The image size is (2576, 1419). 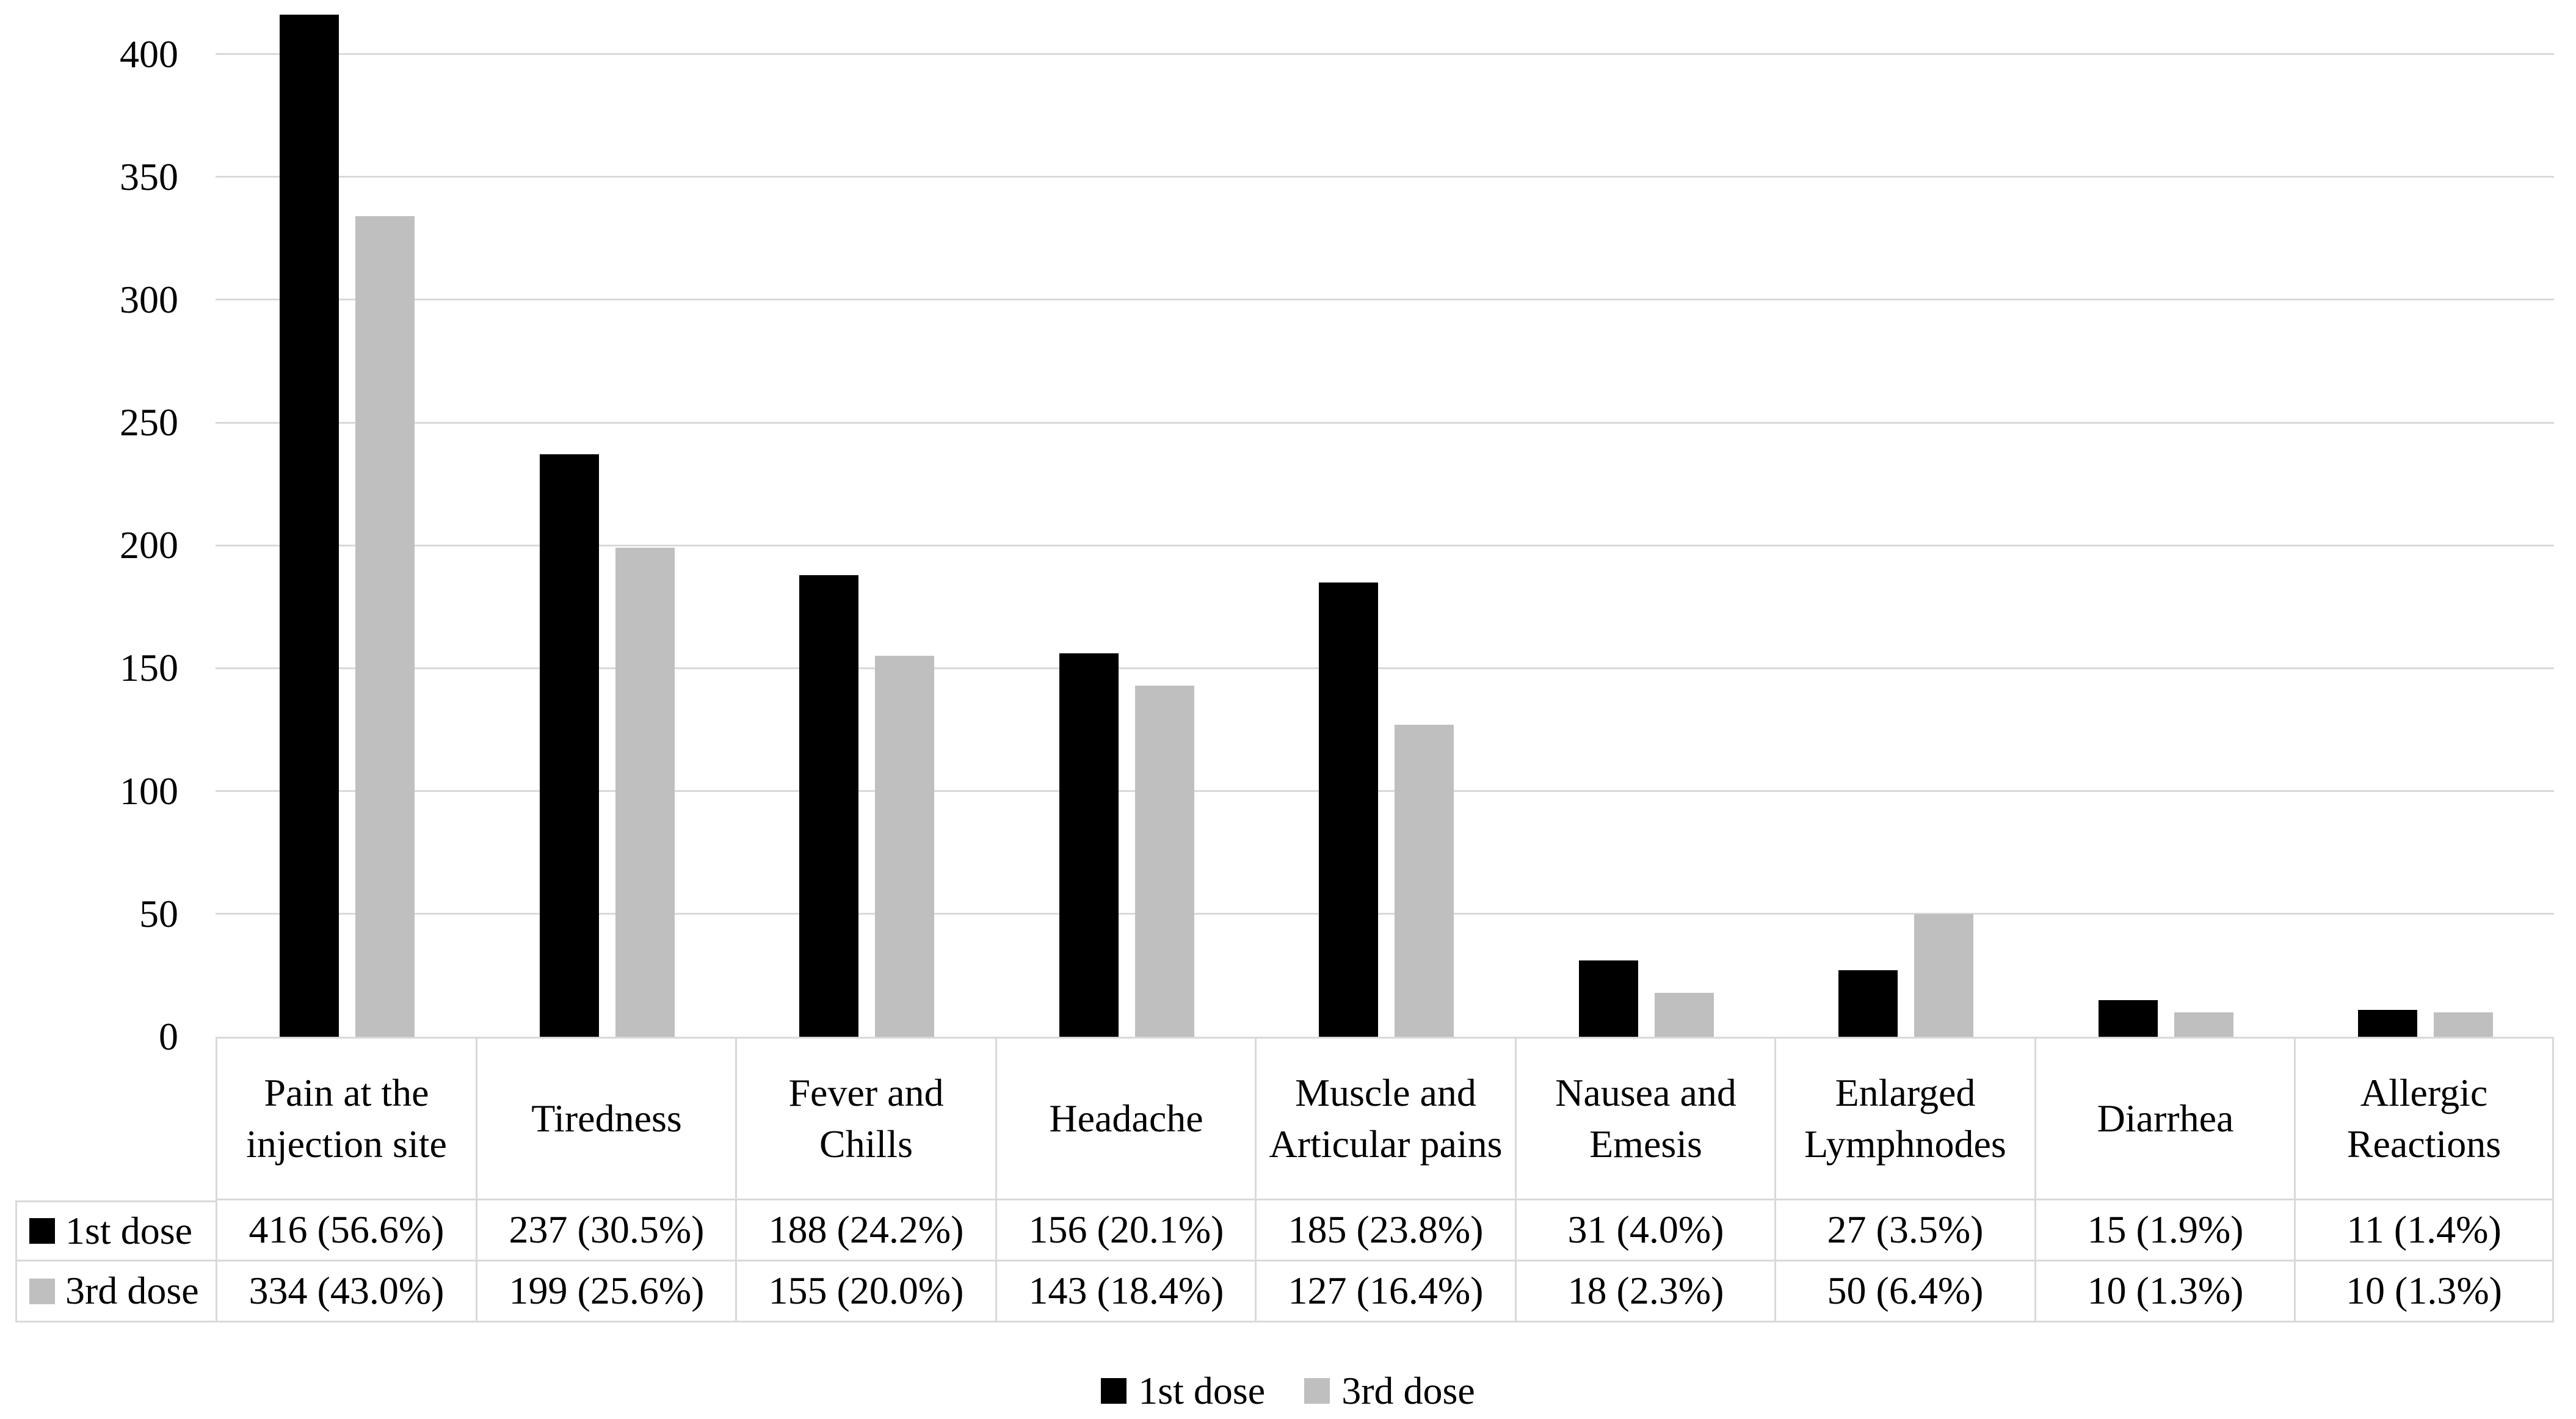 I want to click on category-label: Allergic Reactions, so click(x=2424, y=1118).